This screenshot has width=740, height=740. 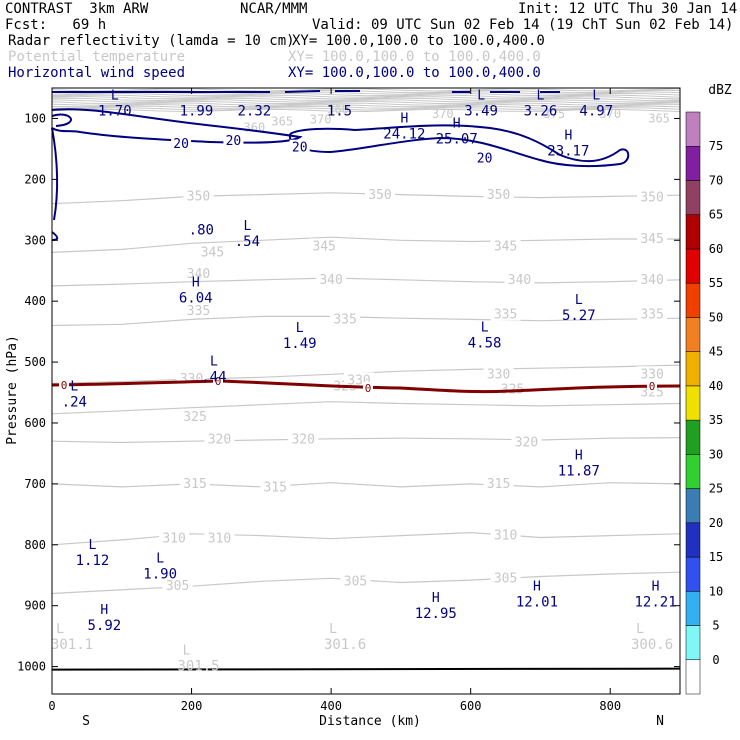 I want to click on field2-xy: XY= 100.0,100.0 to 100.0,400.0, so click(x=414, y=57).